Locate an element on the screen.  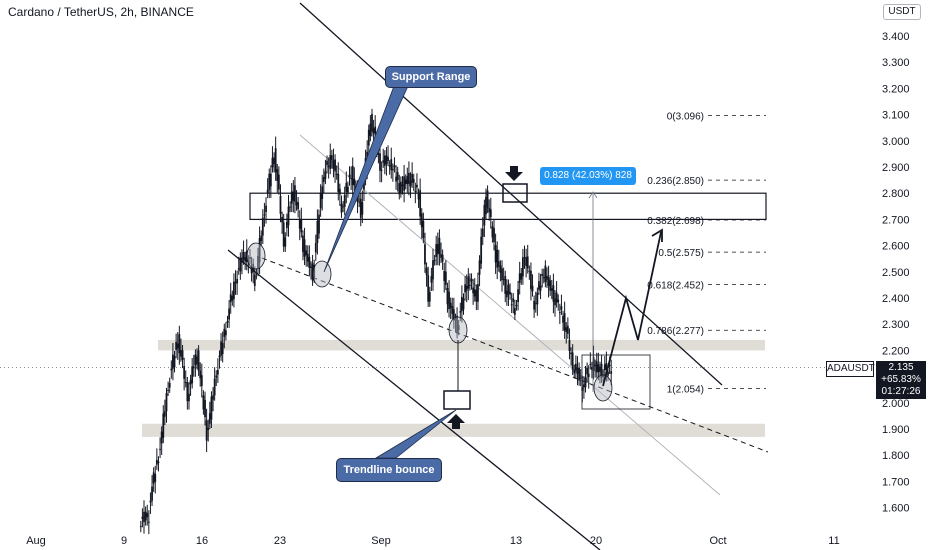
fib-label: 0.618(2.452) is located at coordinates (675, 285).